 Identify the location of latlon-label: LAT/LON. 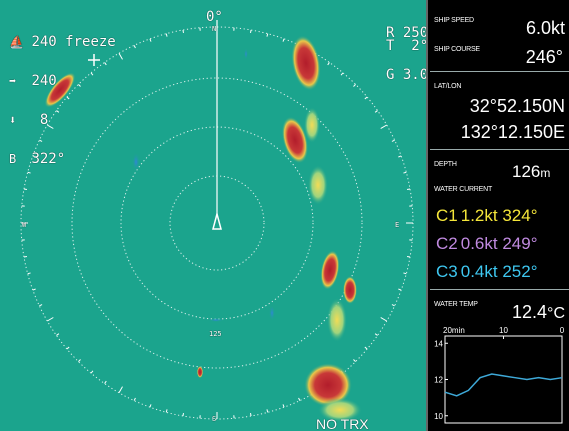
(448, 86).